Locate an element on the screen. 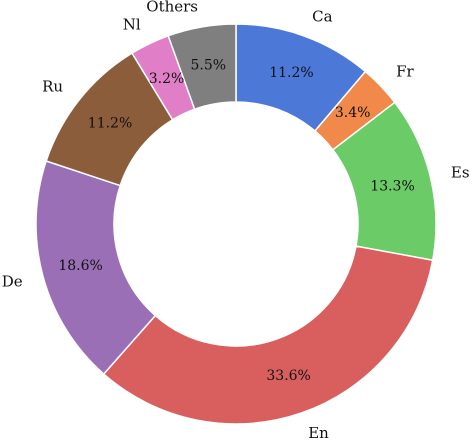 Image resolution: width=472 pixels, height=440 pixels. category-label-de: De is located at coordinates (12, 282).